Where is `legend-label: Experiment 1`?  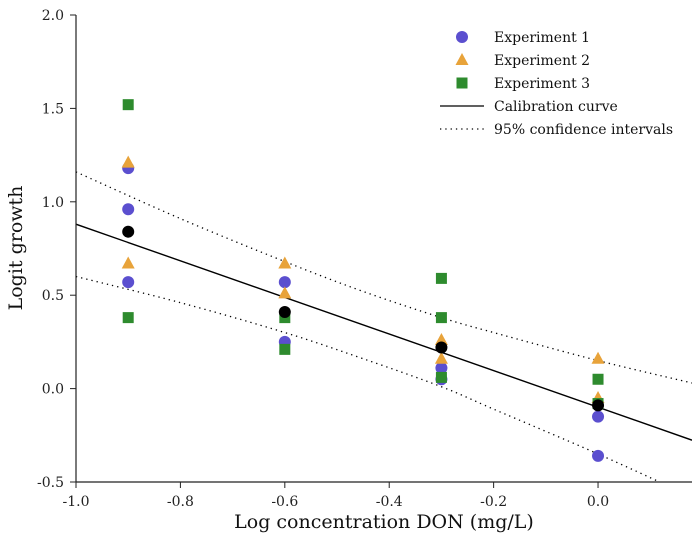 legend-label: Experiment 1 is located at coordinates (542, 38).